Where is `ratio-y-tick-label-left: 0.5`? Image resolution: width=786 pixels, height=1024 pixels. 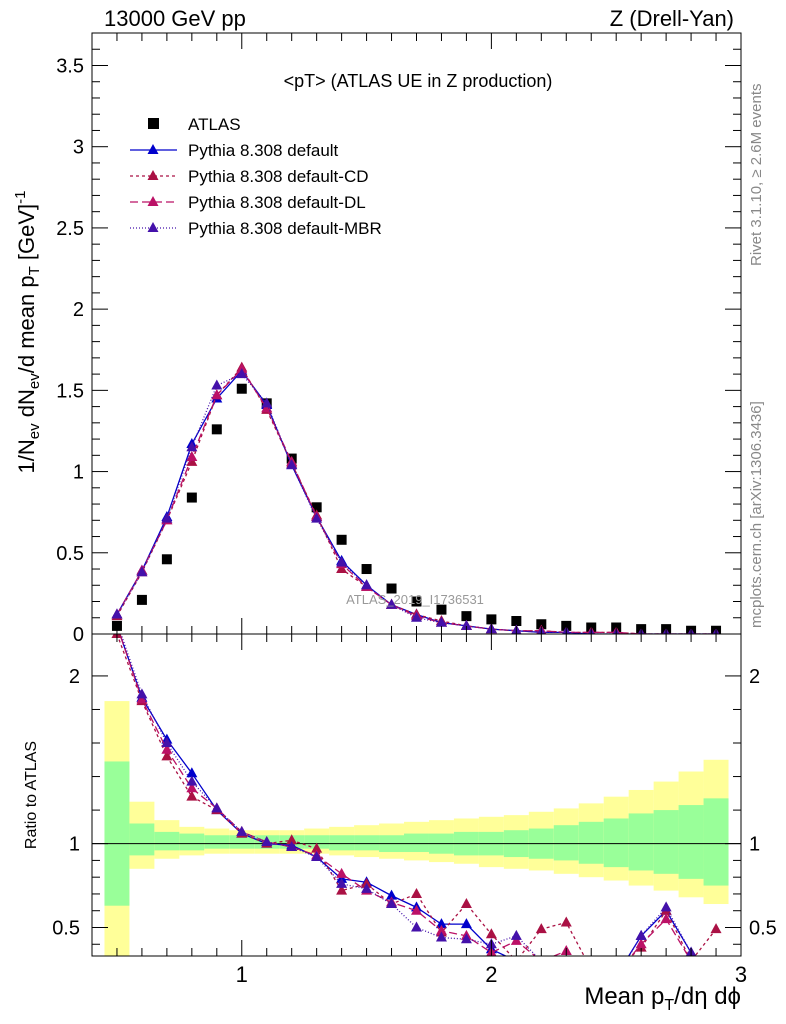 ratio-y-tick-label-left: 0.5 is located at coordinates (66, 928).